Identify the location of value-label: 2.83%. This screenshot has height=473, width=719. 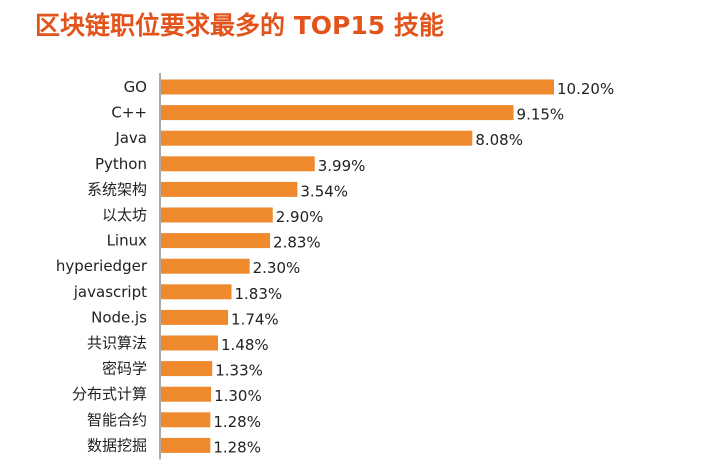
(297, 243).